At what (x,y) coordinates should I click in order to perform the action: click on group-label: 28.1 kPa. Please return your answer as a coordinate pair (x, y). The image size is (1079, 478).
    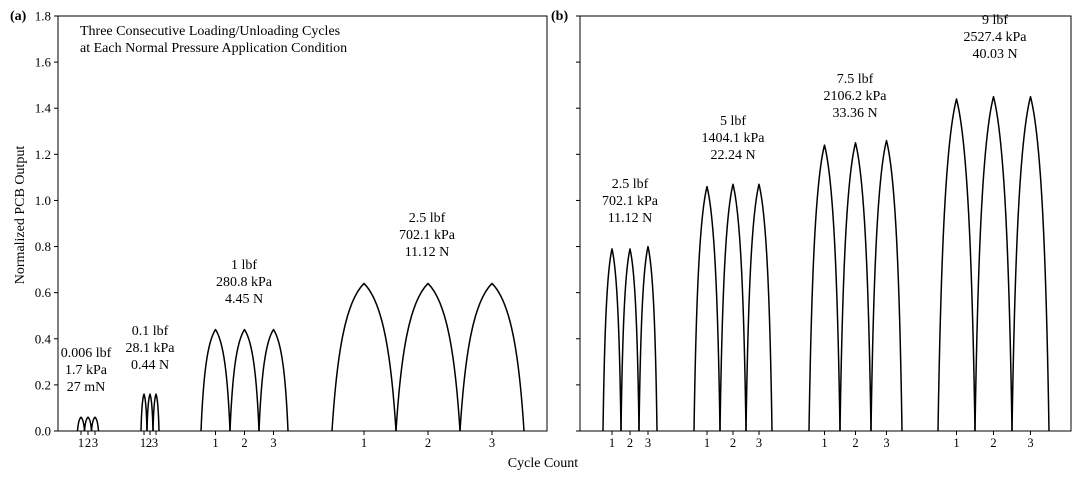
    Looking at the image, I should click on (151, 348).